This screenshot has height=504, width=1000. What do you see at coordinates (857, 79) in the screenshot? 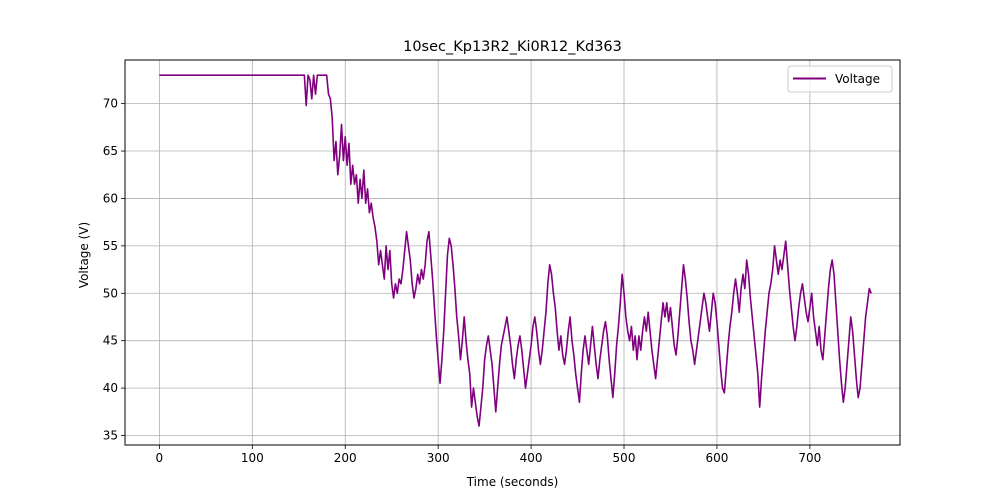
I see `legend-label-voltage: Voltage` at bounding box center [857, 79].